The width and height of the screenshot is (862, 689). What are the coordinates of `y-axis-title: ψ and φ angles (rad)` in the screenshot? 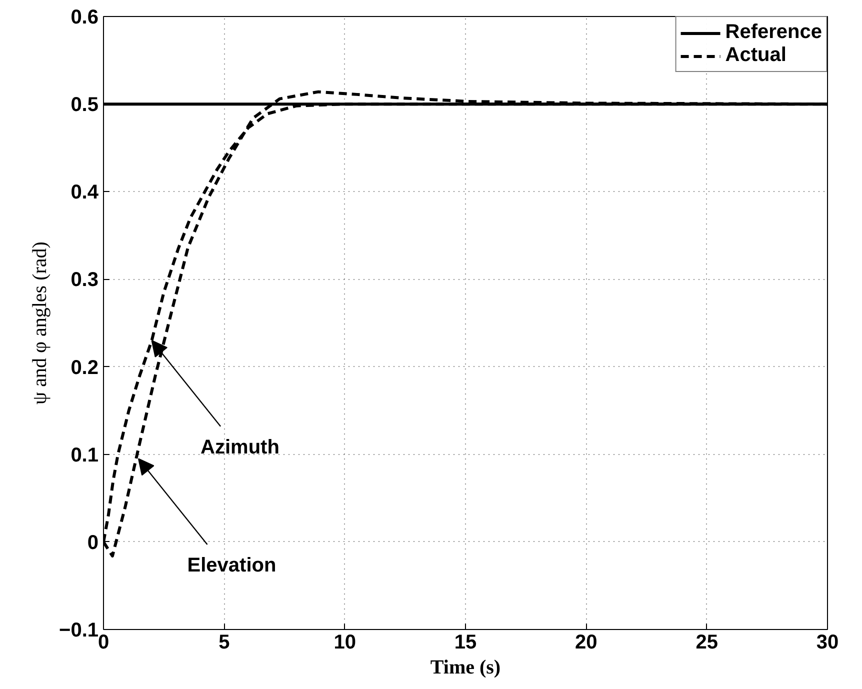 It's located at (40, 323).